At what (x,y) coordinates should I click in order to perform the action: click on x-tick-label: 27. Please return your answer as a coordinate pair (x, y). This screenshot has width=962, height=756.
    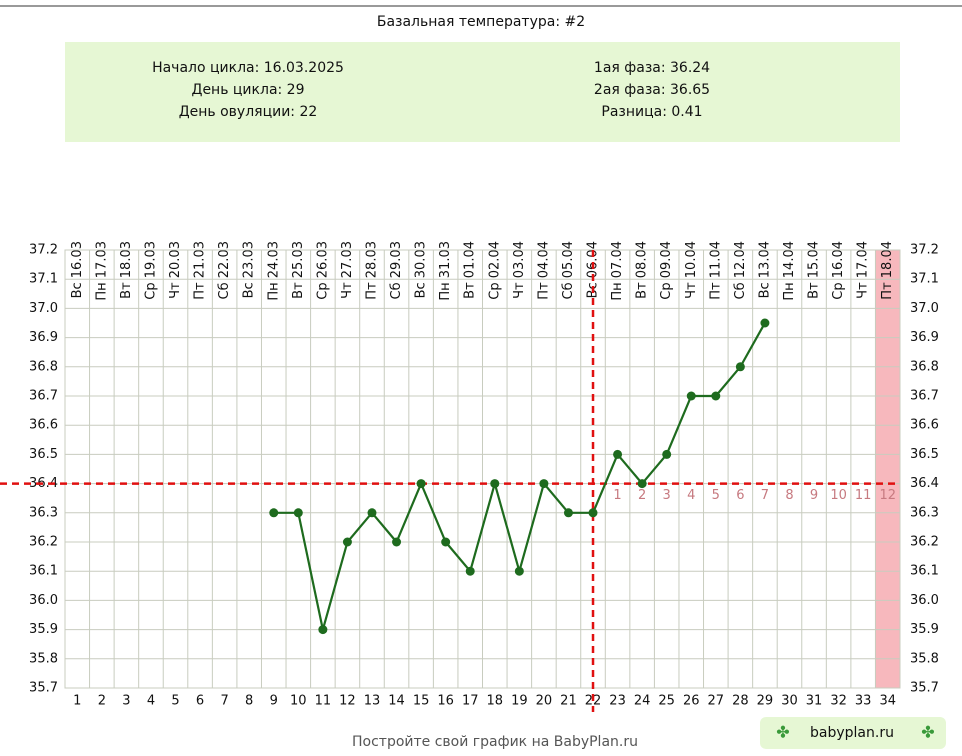
    Looking at the image, I should click on (716, 701).